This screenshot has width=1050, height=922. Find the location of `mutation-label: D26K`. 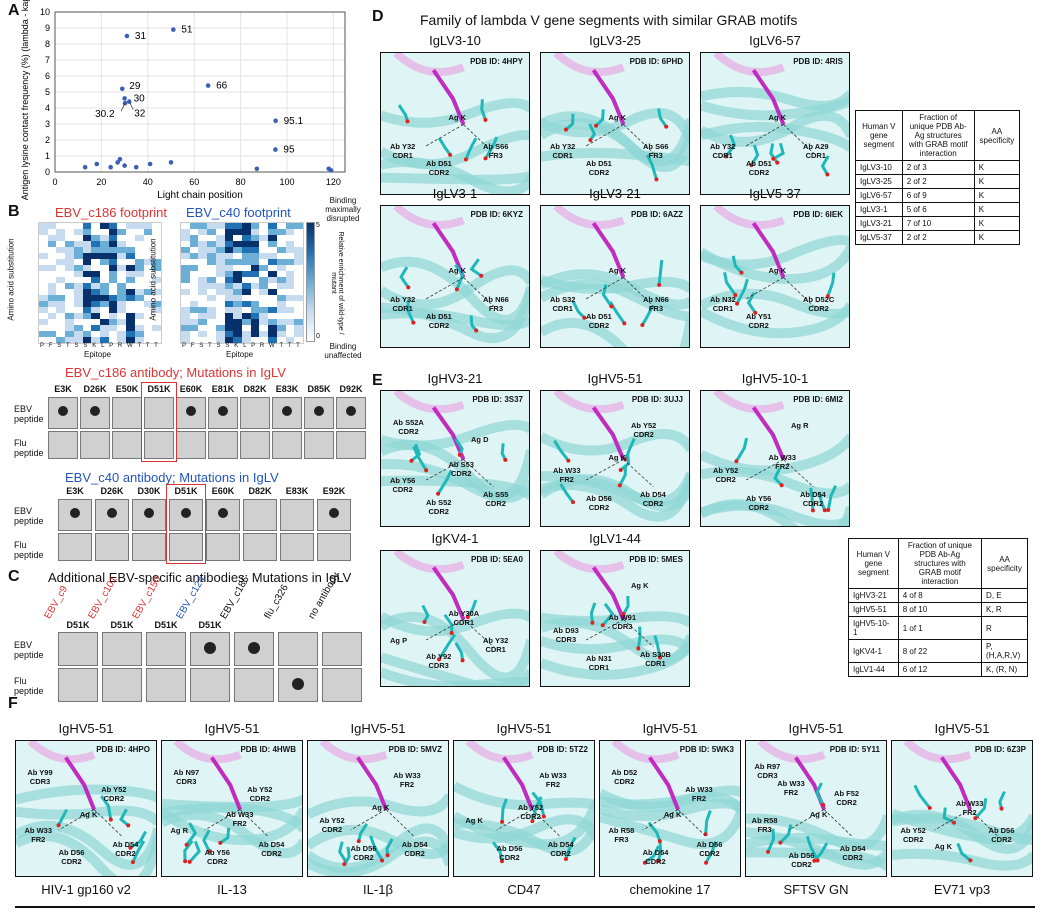

mutation-label: D26K is located at coordinates (95, 389).